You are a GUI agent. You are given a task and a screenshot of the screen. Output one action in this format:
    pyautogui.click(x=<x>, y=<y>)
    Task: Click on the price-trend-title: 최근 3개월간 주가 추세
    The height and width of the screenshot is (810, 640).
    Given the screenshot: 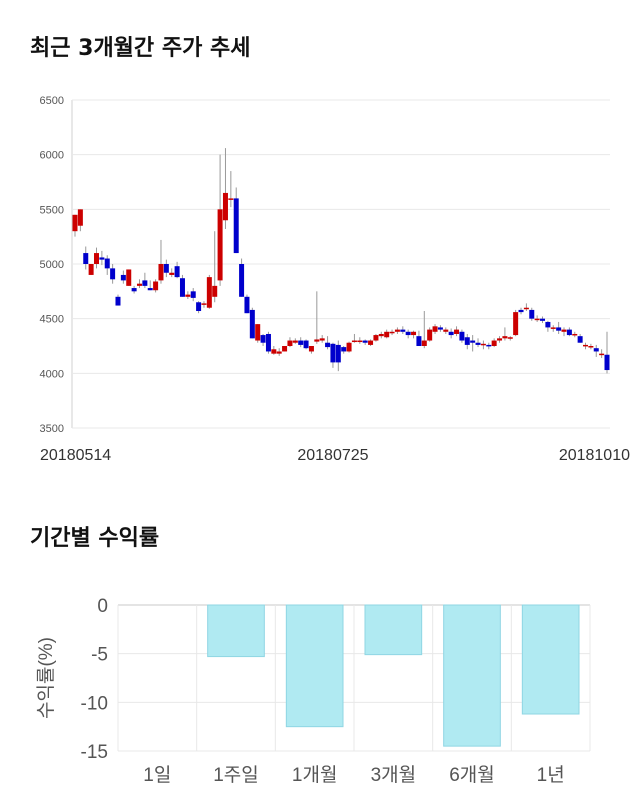 What is the action you would take?
    pyautogui.click(x=140, y=48)
    